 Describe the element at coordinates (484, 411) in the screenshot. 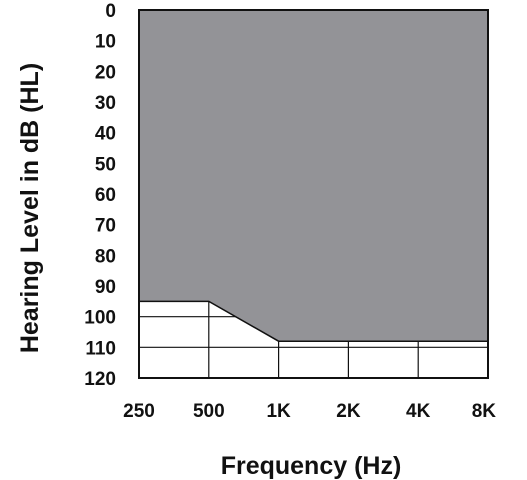

I see `x-tick-label: 8K` at that location.